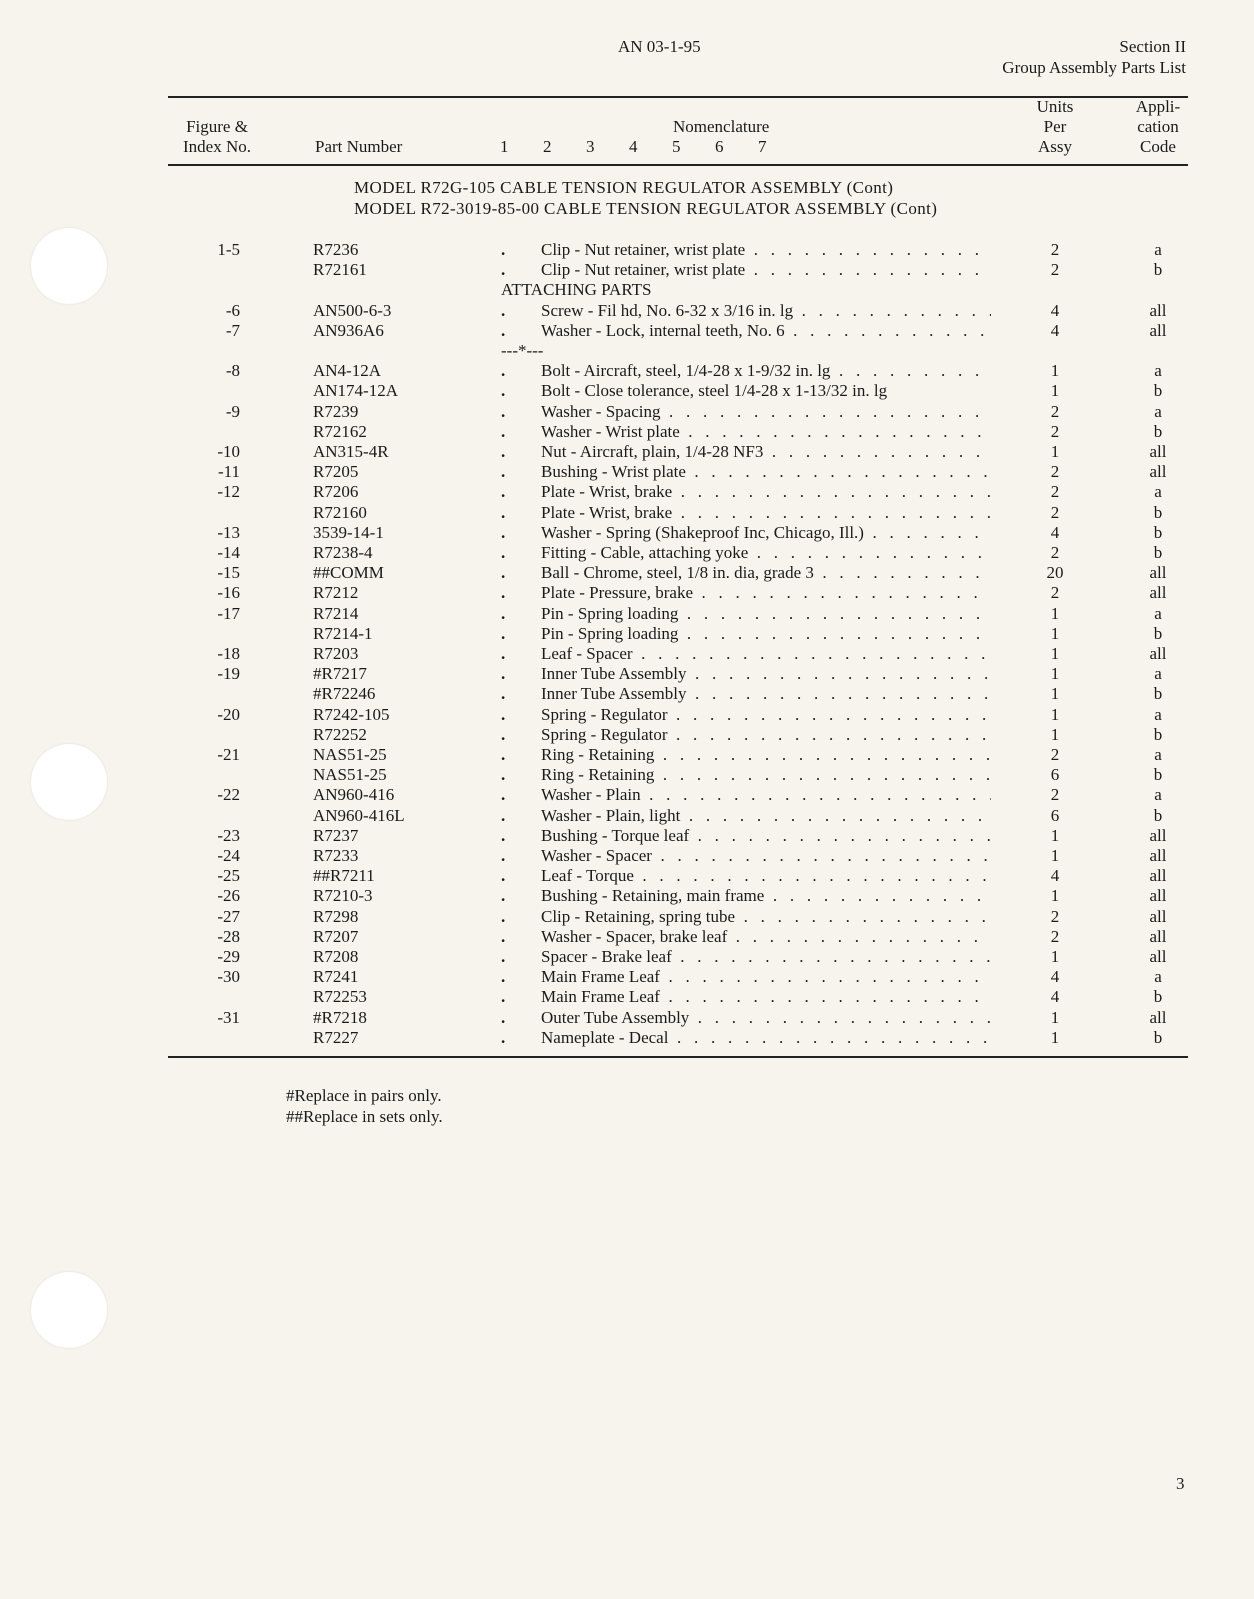  Describe the element at coordinates (217, 126) in the screenshot. I see `col-header-line: Figure &` at that location.